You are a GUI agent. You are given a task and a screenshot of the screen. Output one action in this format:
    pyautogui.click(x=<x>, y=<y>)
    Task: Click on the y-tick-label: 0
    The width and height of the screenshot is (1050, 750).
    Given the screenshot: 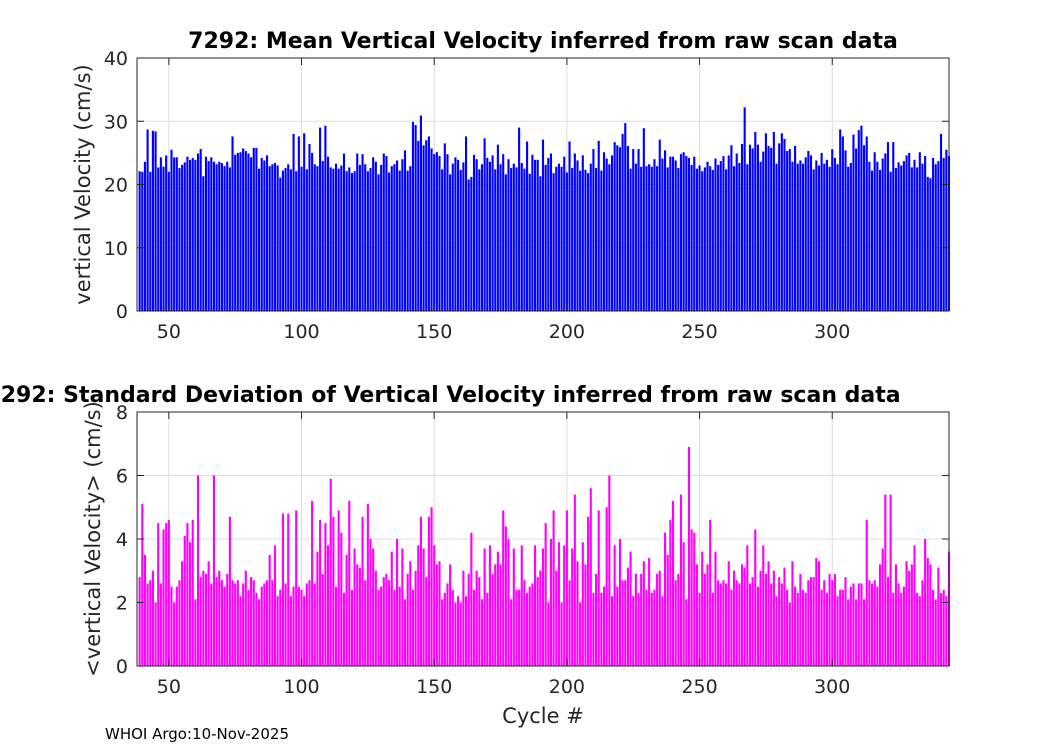 What is the action you would take?
    pyautogui.click(x=122, y=667)
    